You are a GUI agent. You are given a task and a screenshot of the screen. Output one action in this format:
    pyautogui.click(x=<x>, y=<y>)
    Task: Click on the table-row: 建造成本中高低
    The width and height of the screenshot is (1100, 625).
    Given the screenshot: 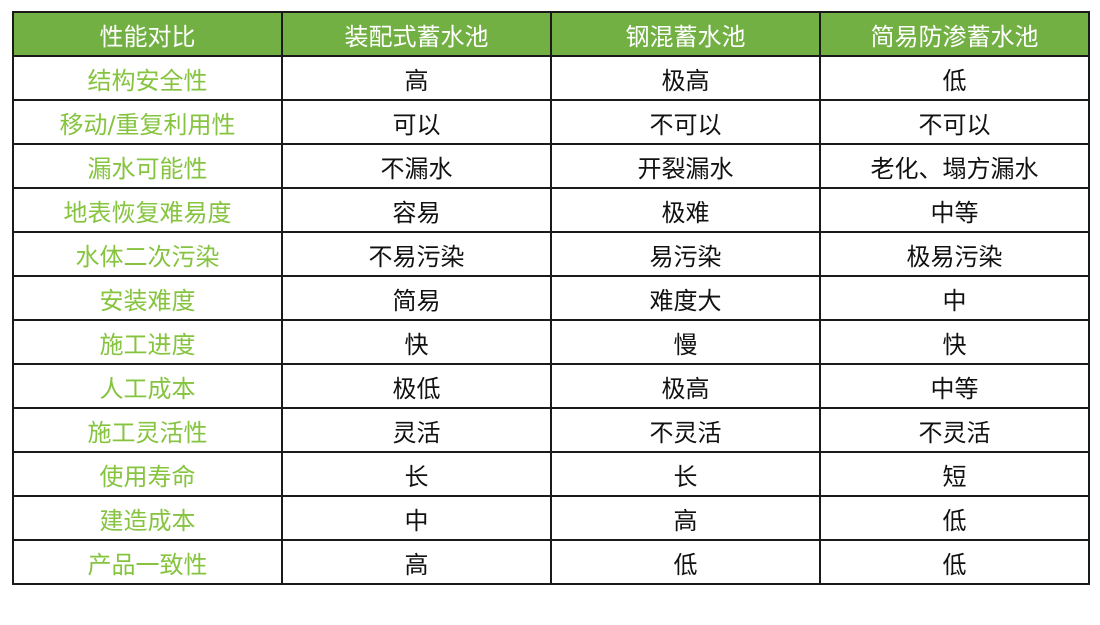 What is the action you would take?
    pyautogui.click(x=551, y=518)
    